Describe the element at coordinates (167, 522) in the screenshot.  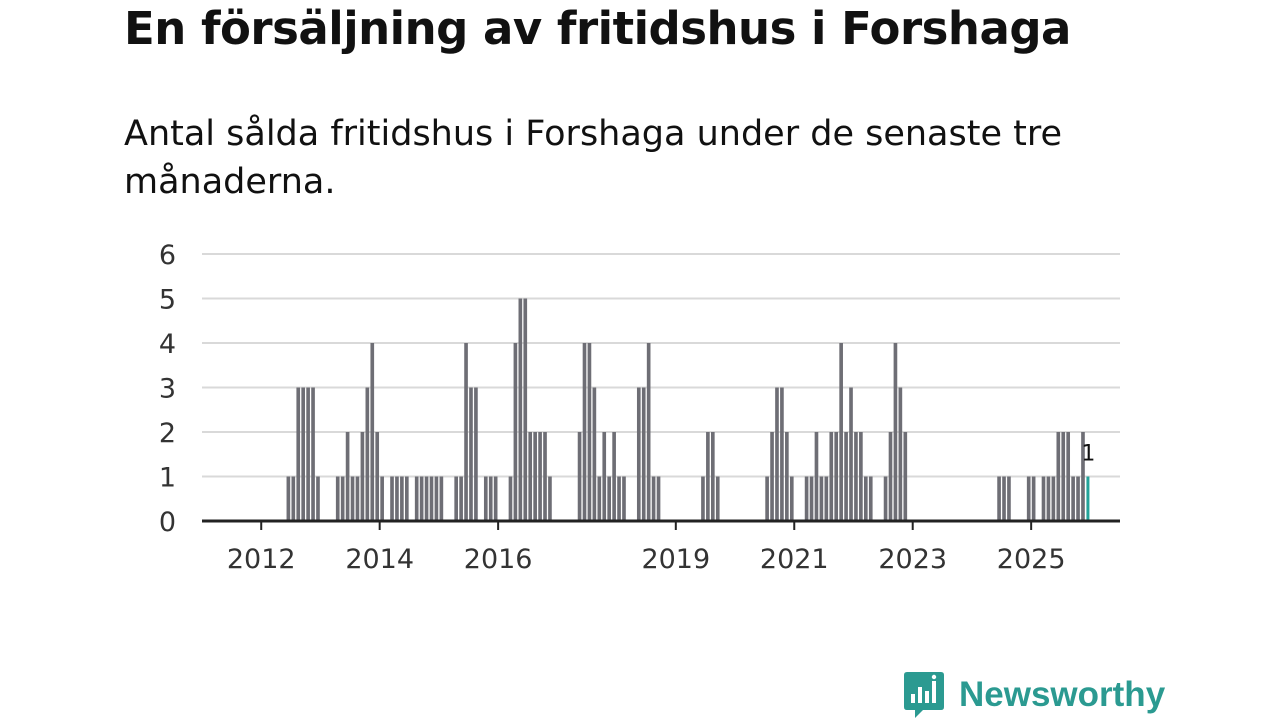
I see `y-tick-label: 0` at that location.